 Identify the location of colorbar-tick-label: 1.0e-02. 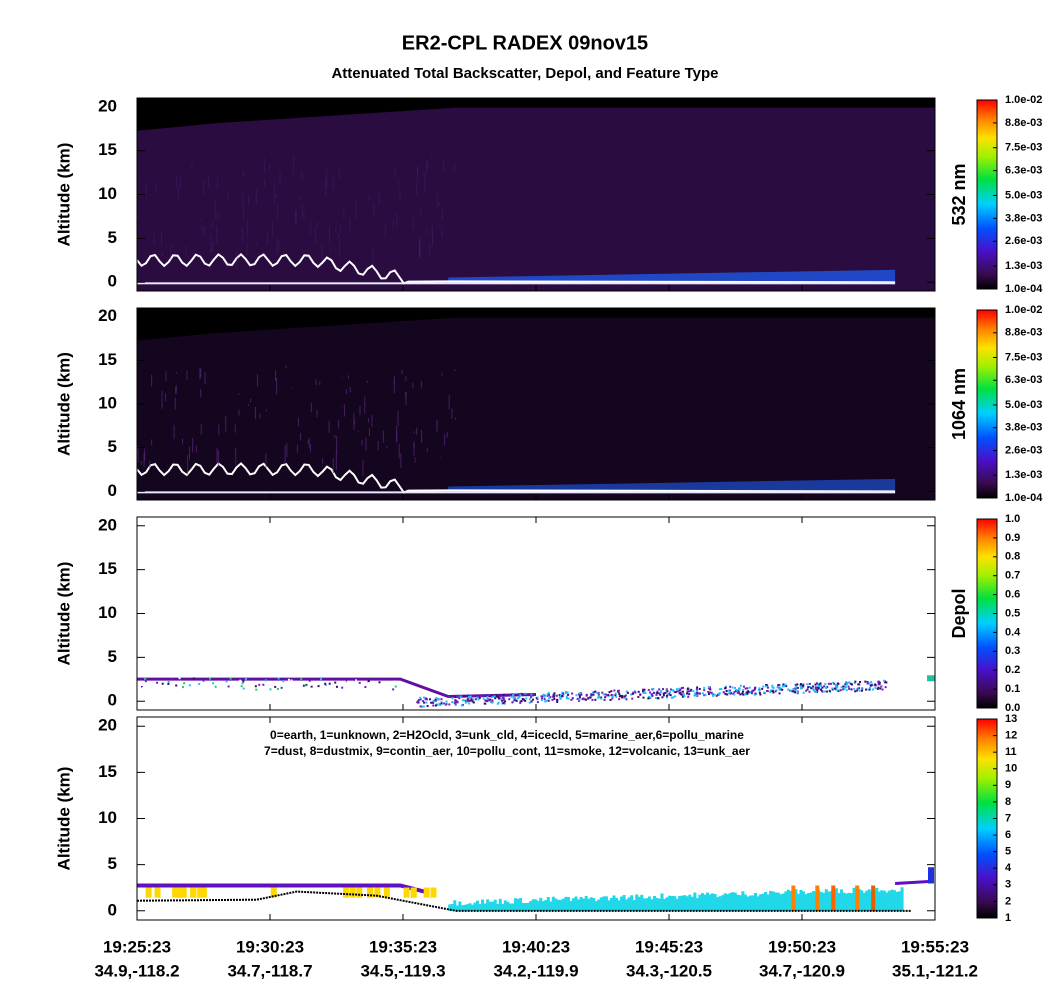
(1023, 100).